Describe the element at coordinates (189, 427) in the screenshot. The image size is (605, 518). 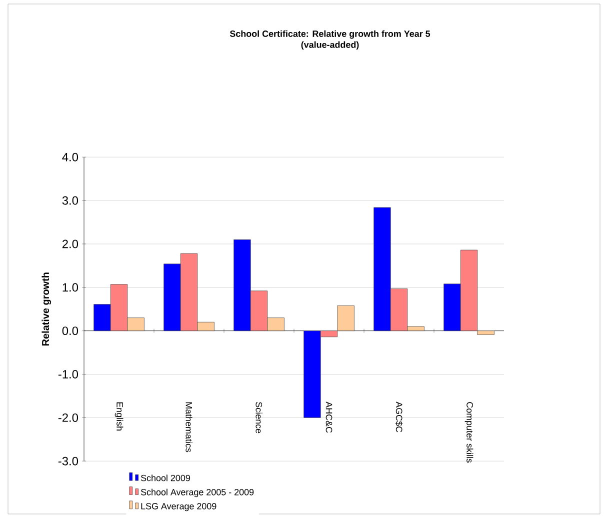
I see `x-tick-label: Mathematics` at that location.